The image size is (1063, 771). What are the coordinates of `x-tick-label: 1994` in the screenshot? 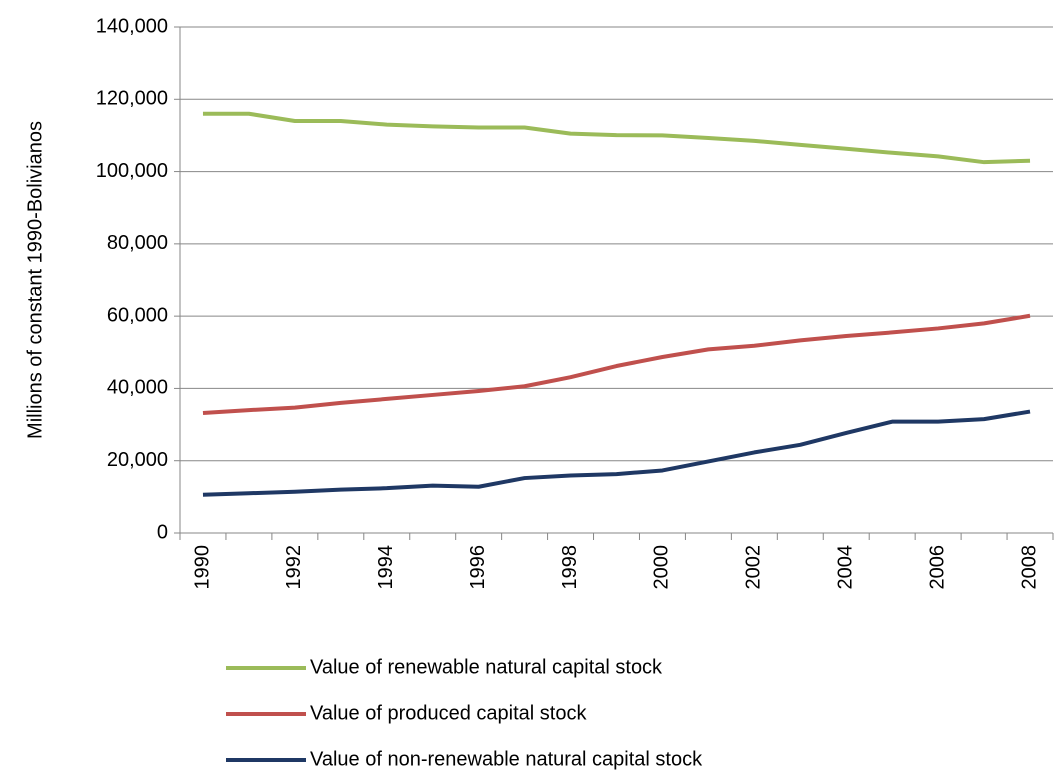 It's located at (386, 567).